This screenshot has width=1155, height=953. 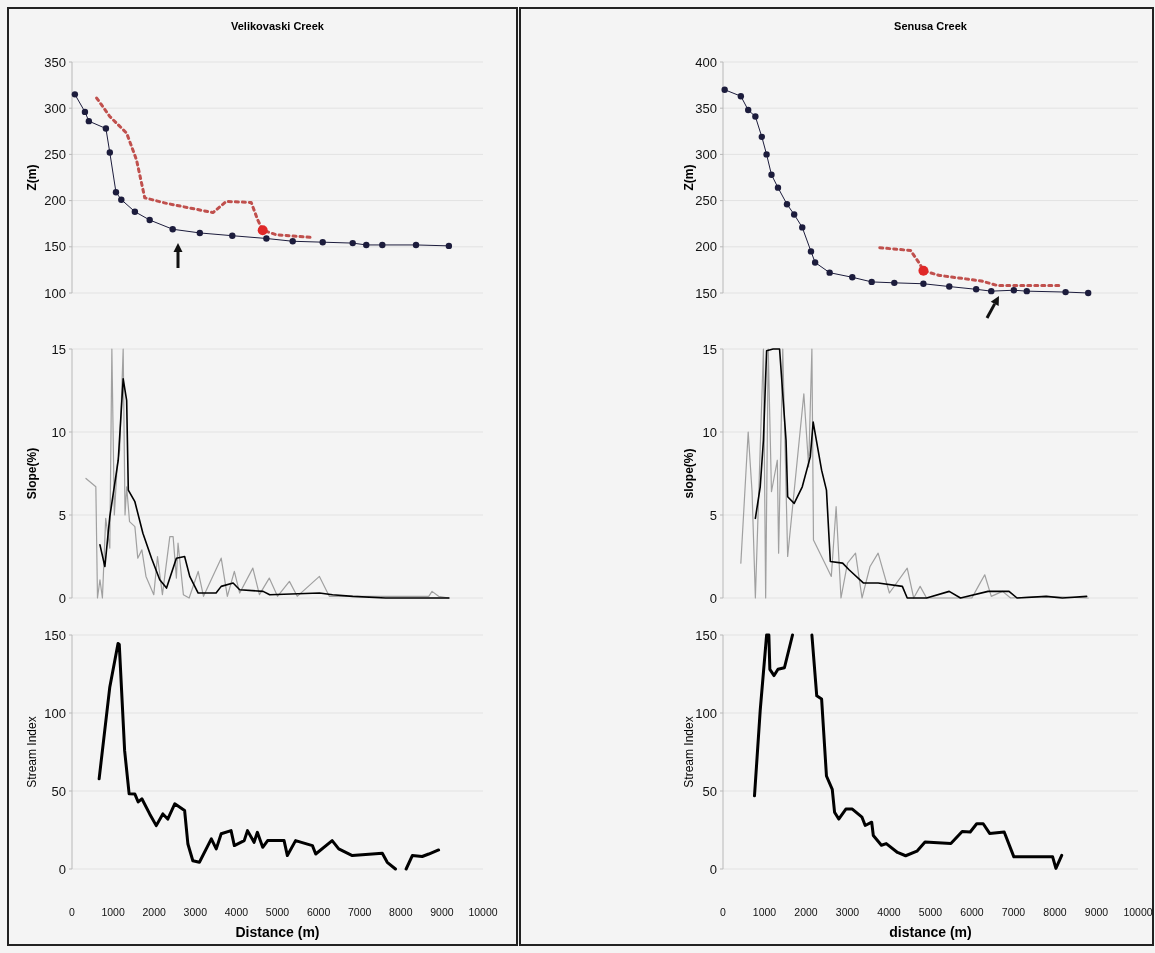 What do you see at coordinates (278, 26) in the screenshot?
I see `chart-title: Velikovaski Creek` at bounding box center [278, 26].